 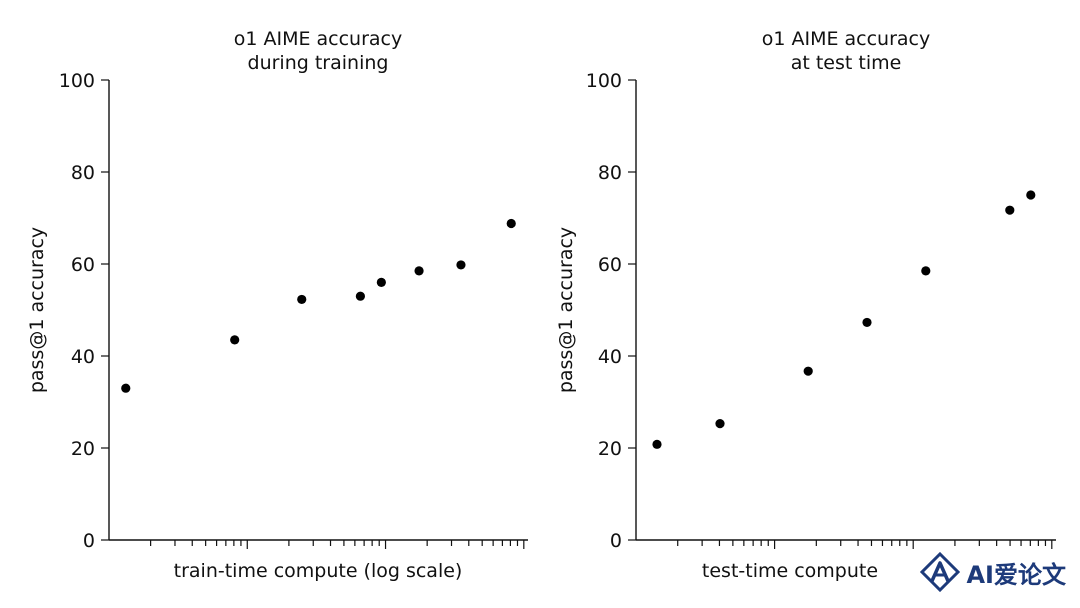 I want to click on left-chart-y-tick-label-4: 80, so click(x=83, y=173).